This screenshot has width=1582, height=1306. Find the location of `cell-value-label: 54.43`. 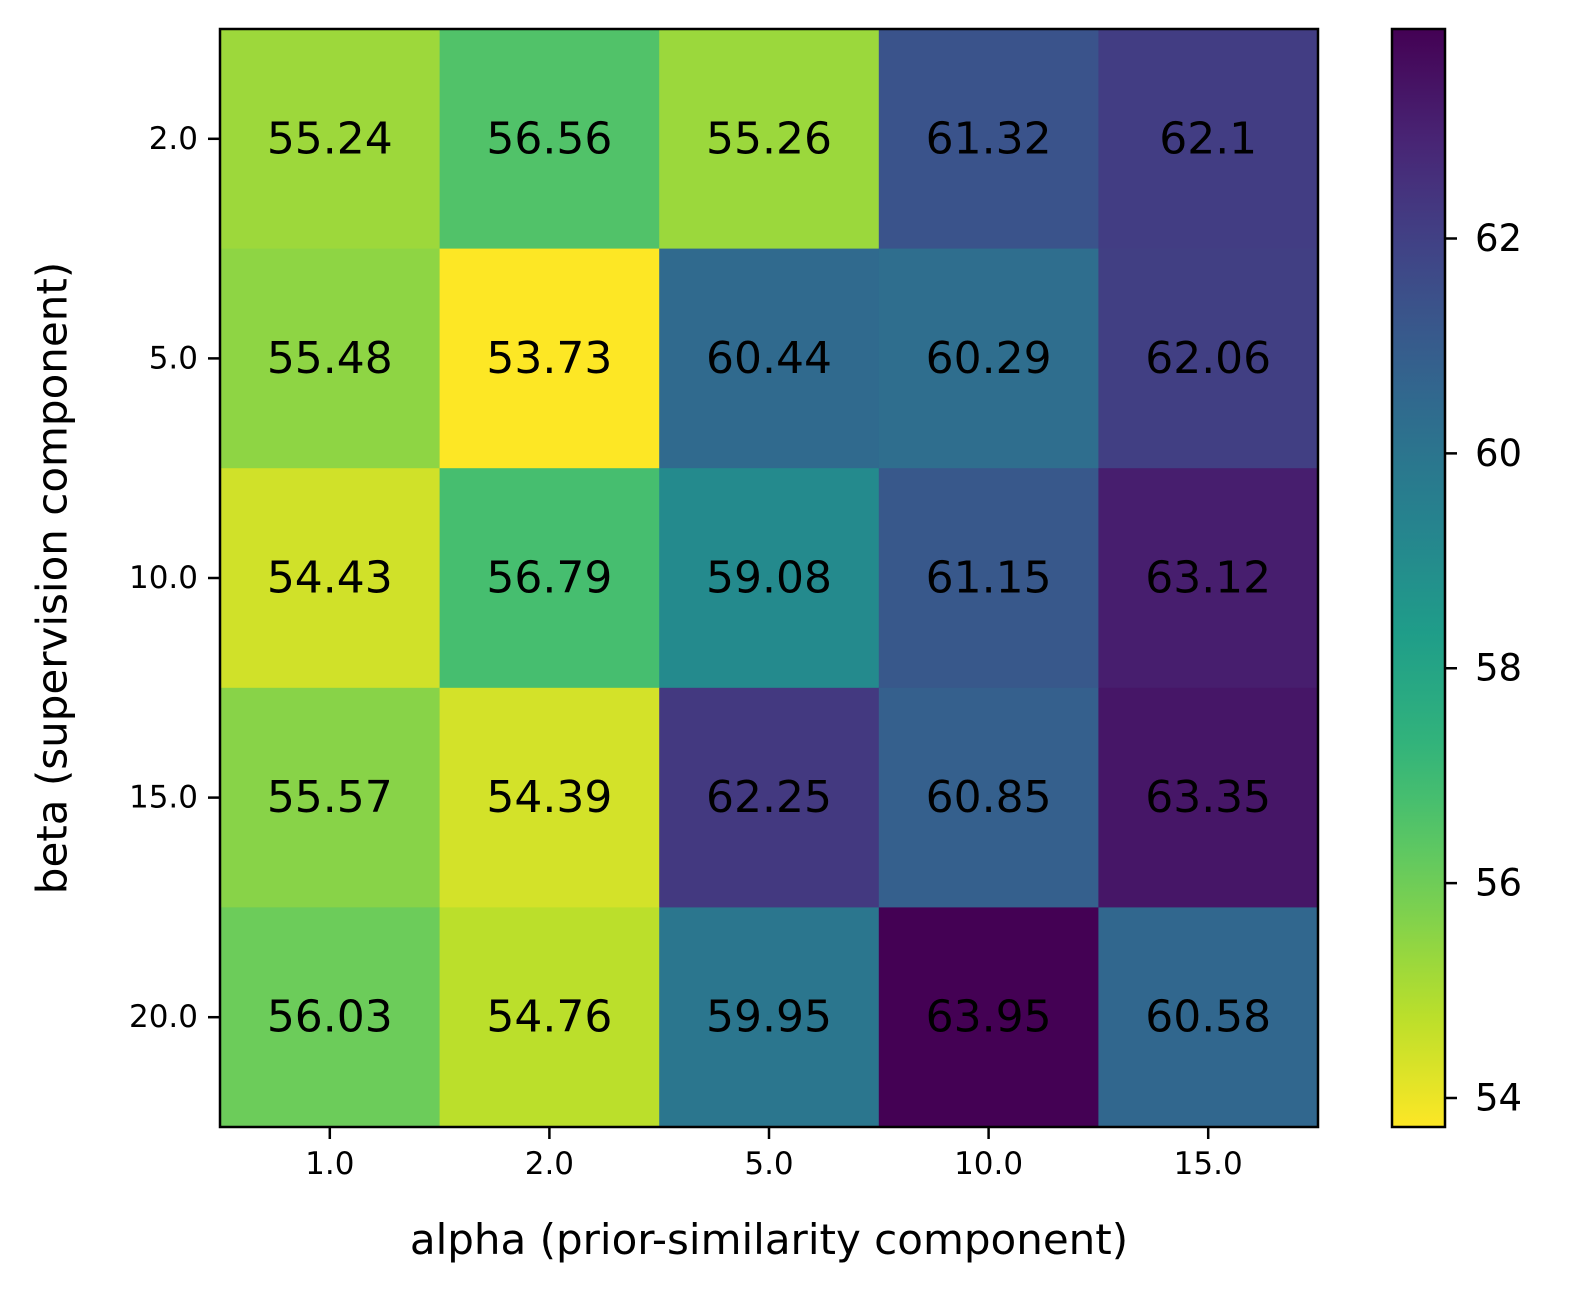

cell-value-label: 54.43 is located at coordinates (330, 578).